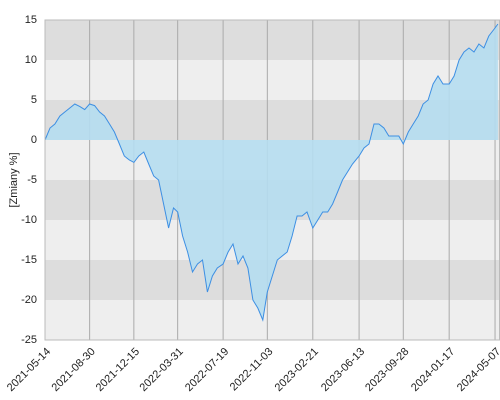 Image resolution: width=500 pixels, height=400 pixels. Describe the element at coordinates (32, 180) in the screenshot. I see `y-tick-label: -5` at that location.